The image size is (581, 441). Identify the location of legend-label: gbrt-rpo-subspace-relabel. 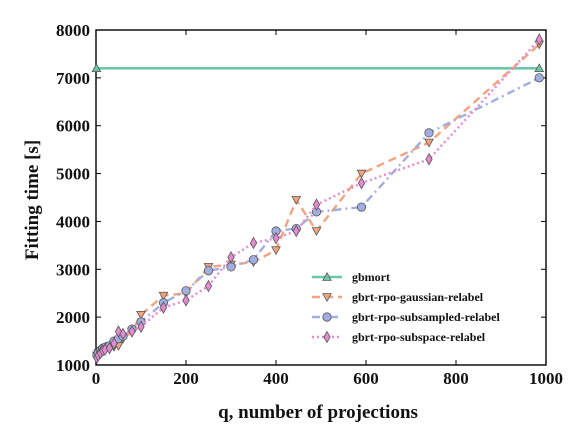
(419, 337).